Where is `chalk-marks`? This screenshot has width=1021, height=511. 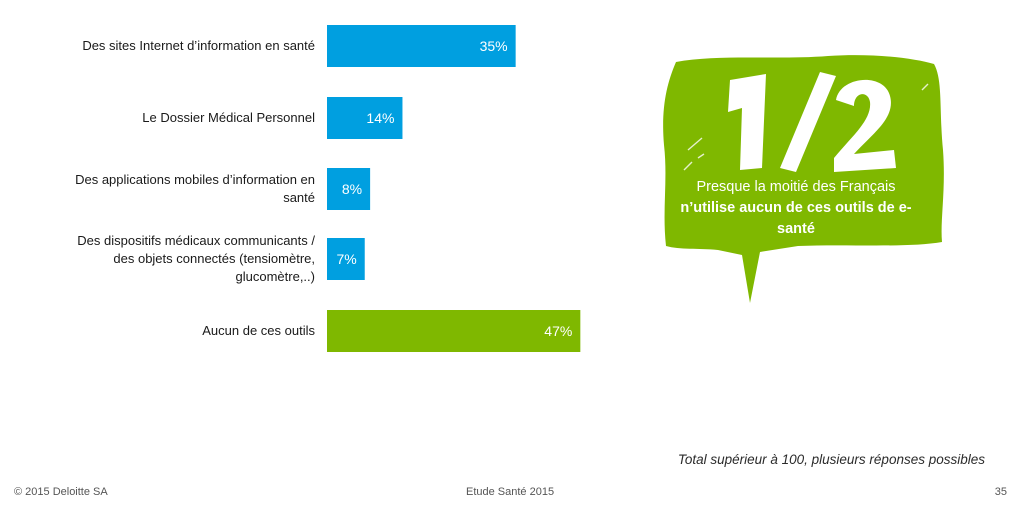
chalk-marks is located at coordinates (806, 127).